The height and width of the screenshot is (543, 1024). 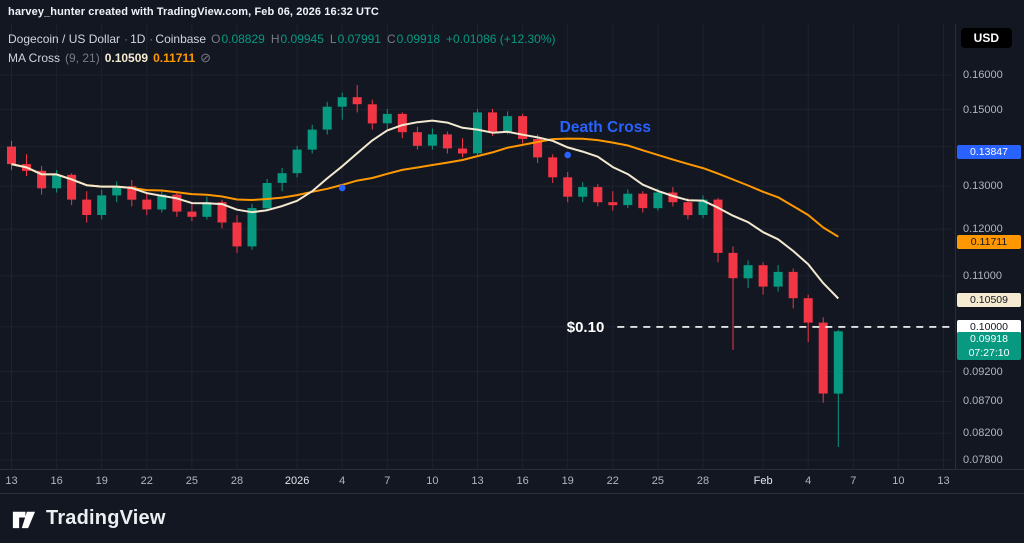 I want to click on indicator-row: MA Cross (9, 21) 0.10509 0.11711 ⊘, so click(x=284, y=57).